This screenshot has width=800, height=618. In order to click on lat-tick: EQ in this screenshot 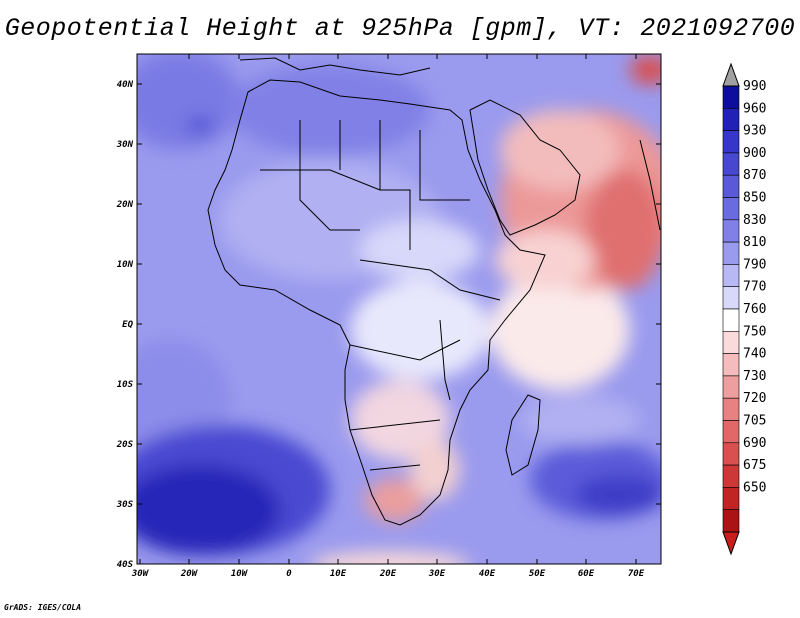, I will do `click(127, 325)`.